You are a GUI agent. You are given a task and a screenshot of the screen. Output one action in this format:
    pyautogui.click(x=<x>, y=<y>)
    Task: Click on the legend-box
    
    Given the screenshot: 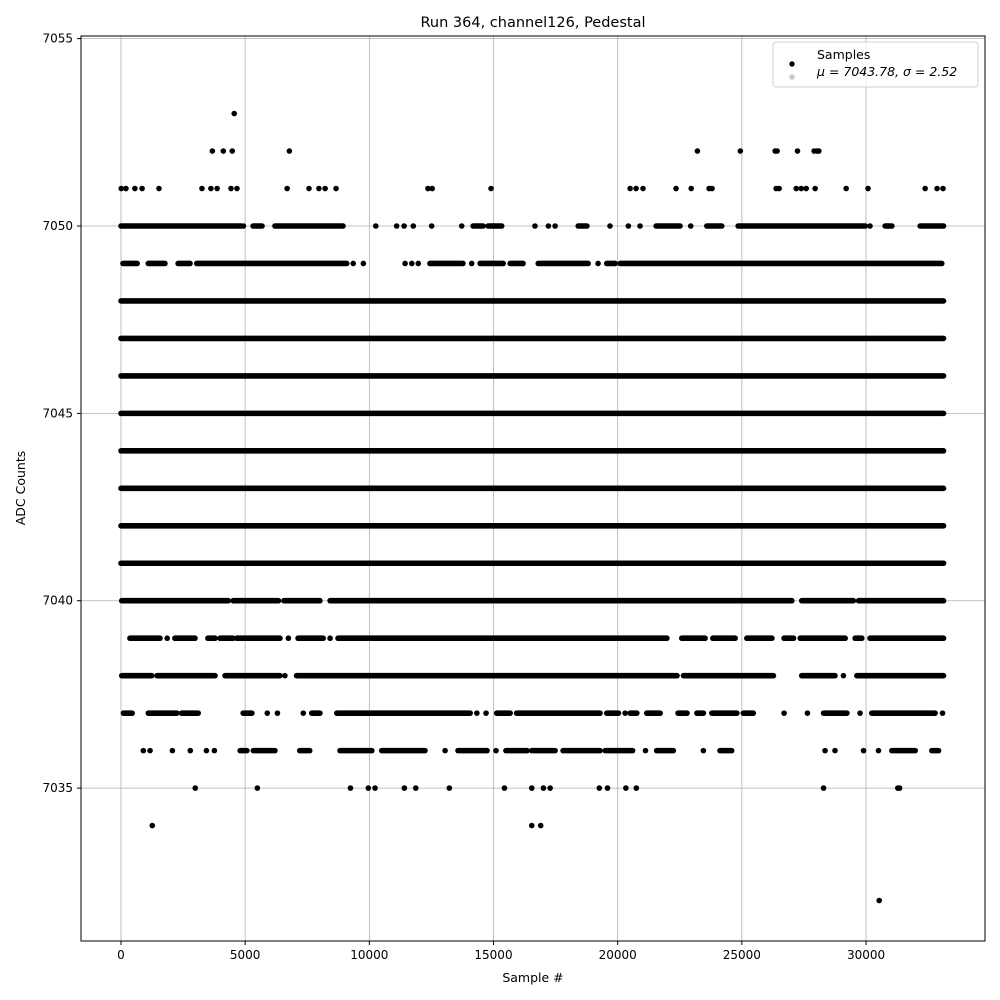 What is the action you would take?
    pyautogui.click(x=875, y=64)
    